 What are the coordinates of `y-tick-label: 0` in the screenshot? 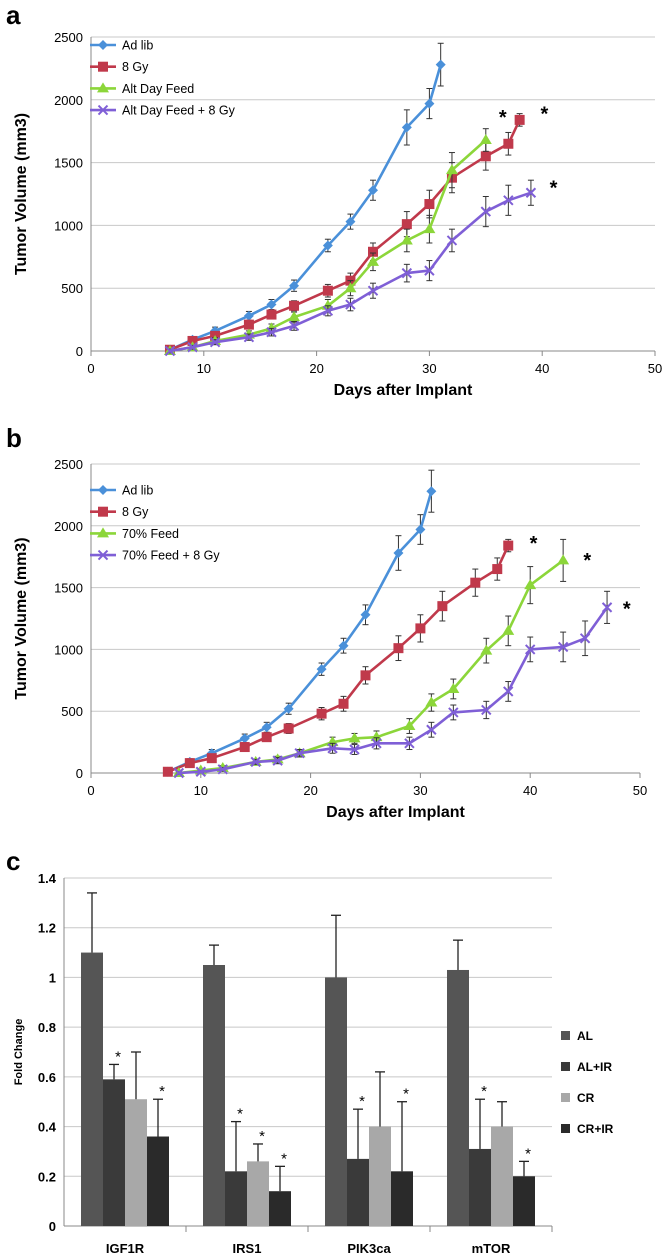 It's located at (79, 351).